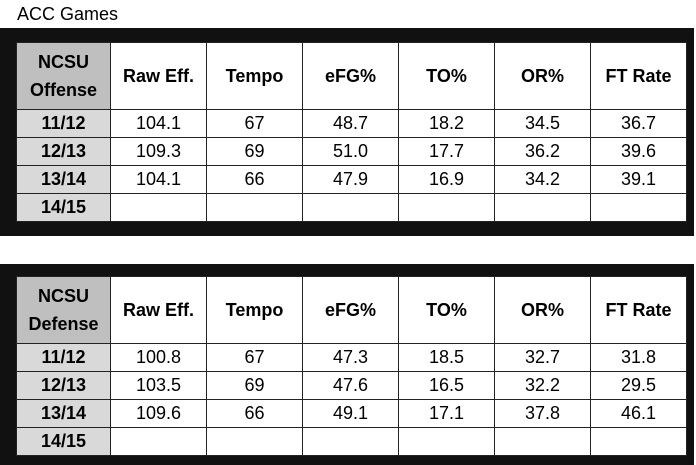 Image resolution: width=696 pixels, height=465 pixels. I want to click on table-row: 13/14 104.1 66 47.9 16.9 34.2 39.1, so click(351, 179).